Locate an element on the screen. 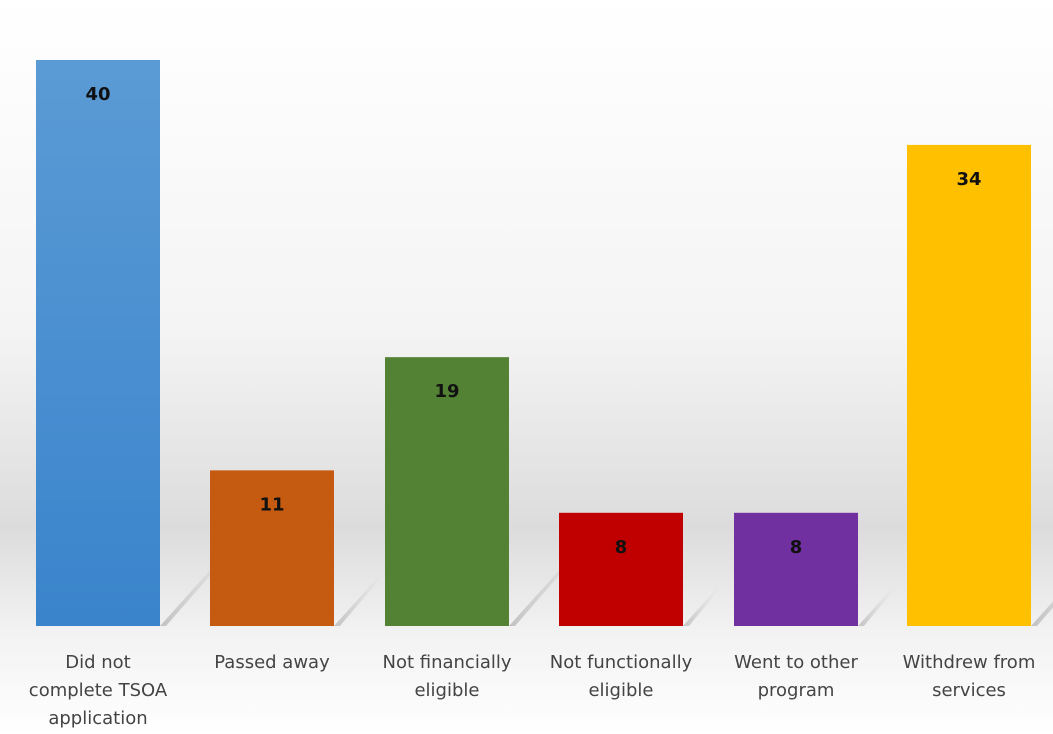 The image size is (1053, 734). data-label: 19 is located at coordinates (446, 391).